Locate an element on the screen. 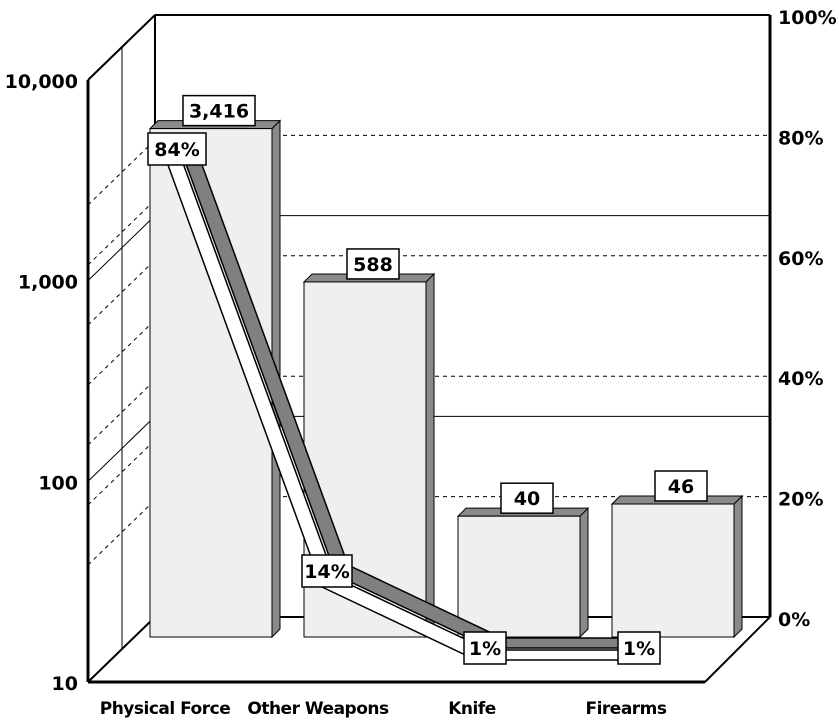  right-tick-label: 100% is located at coordinates (807, 18).